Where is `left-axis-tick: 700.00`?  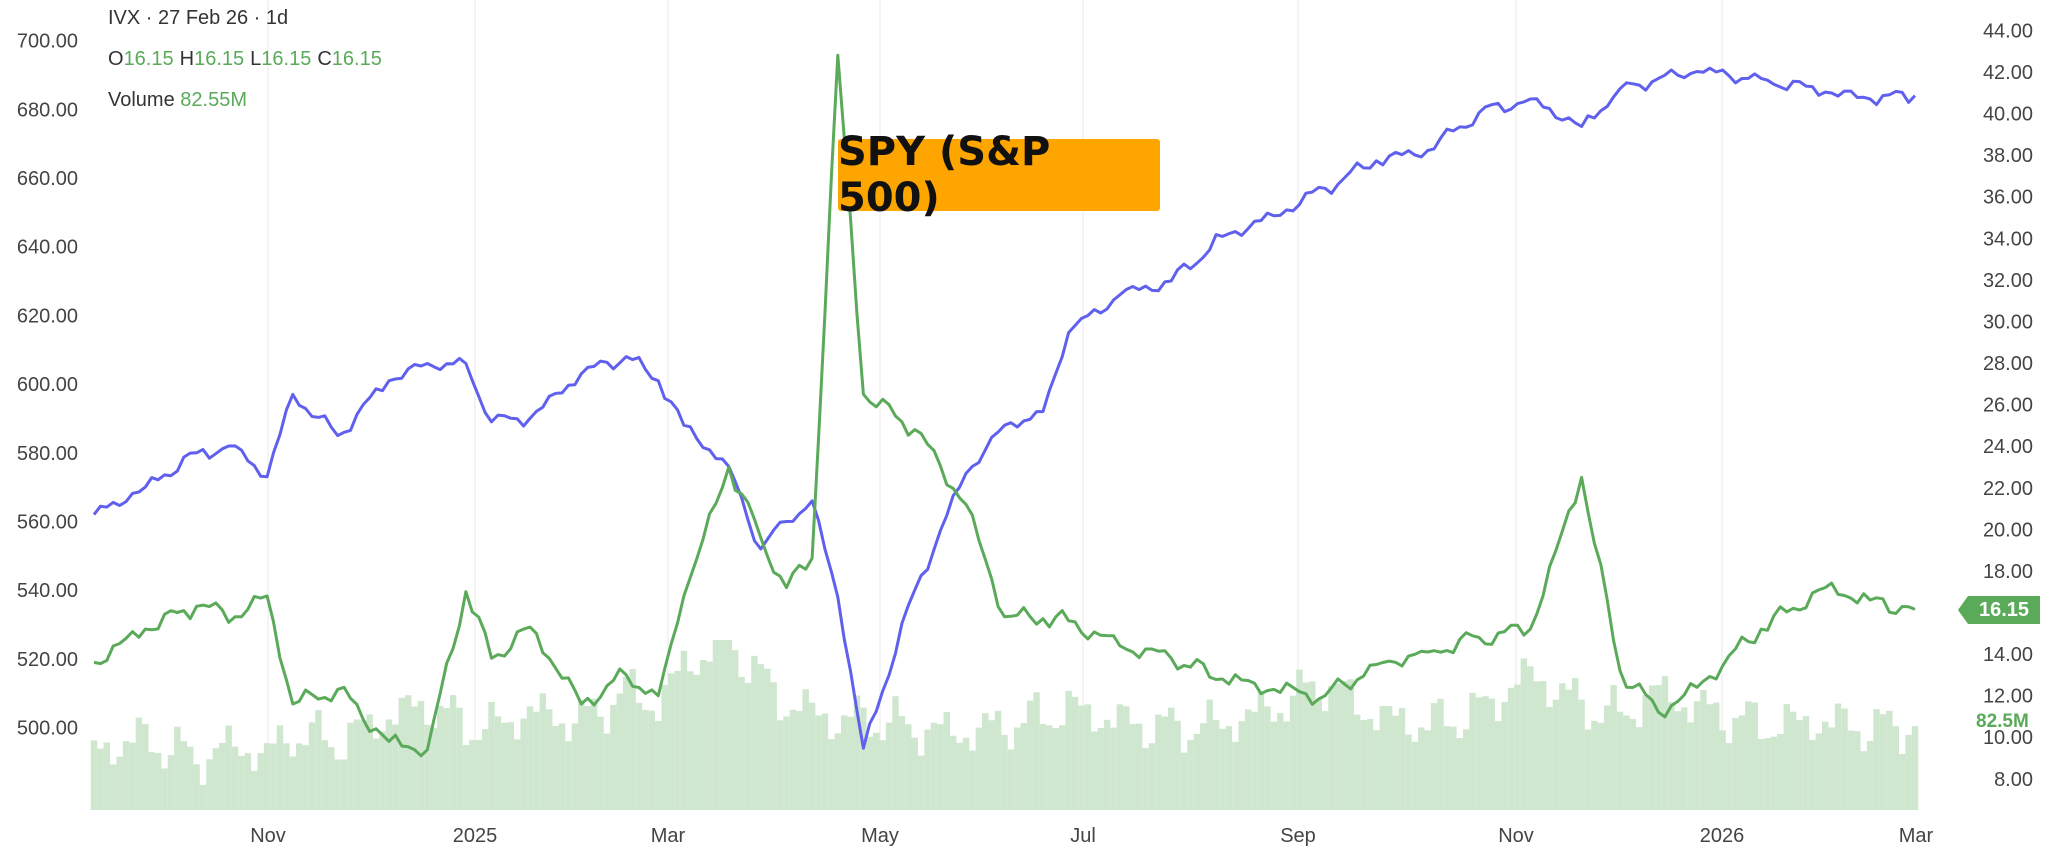
left-axis-tick: 700.00 is located at coordinates (47, 42).